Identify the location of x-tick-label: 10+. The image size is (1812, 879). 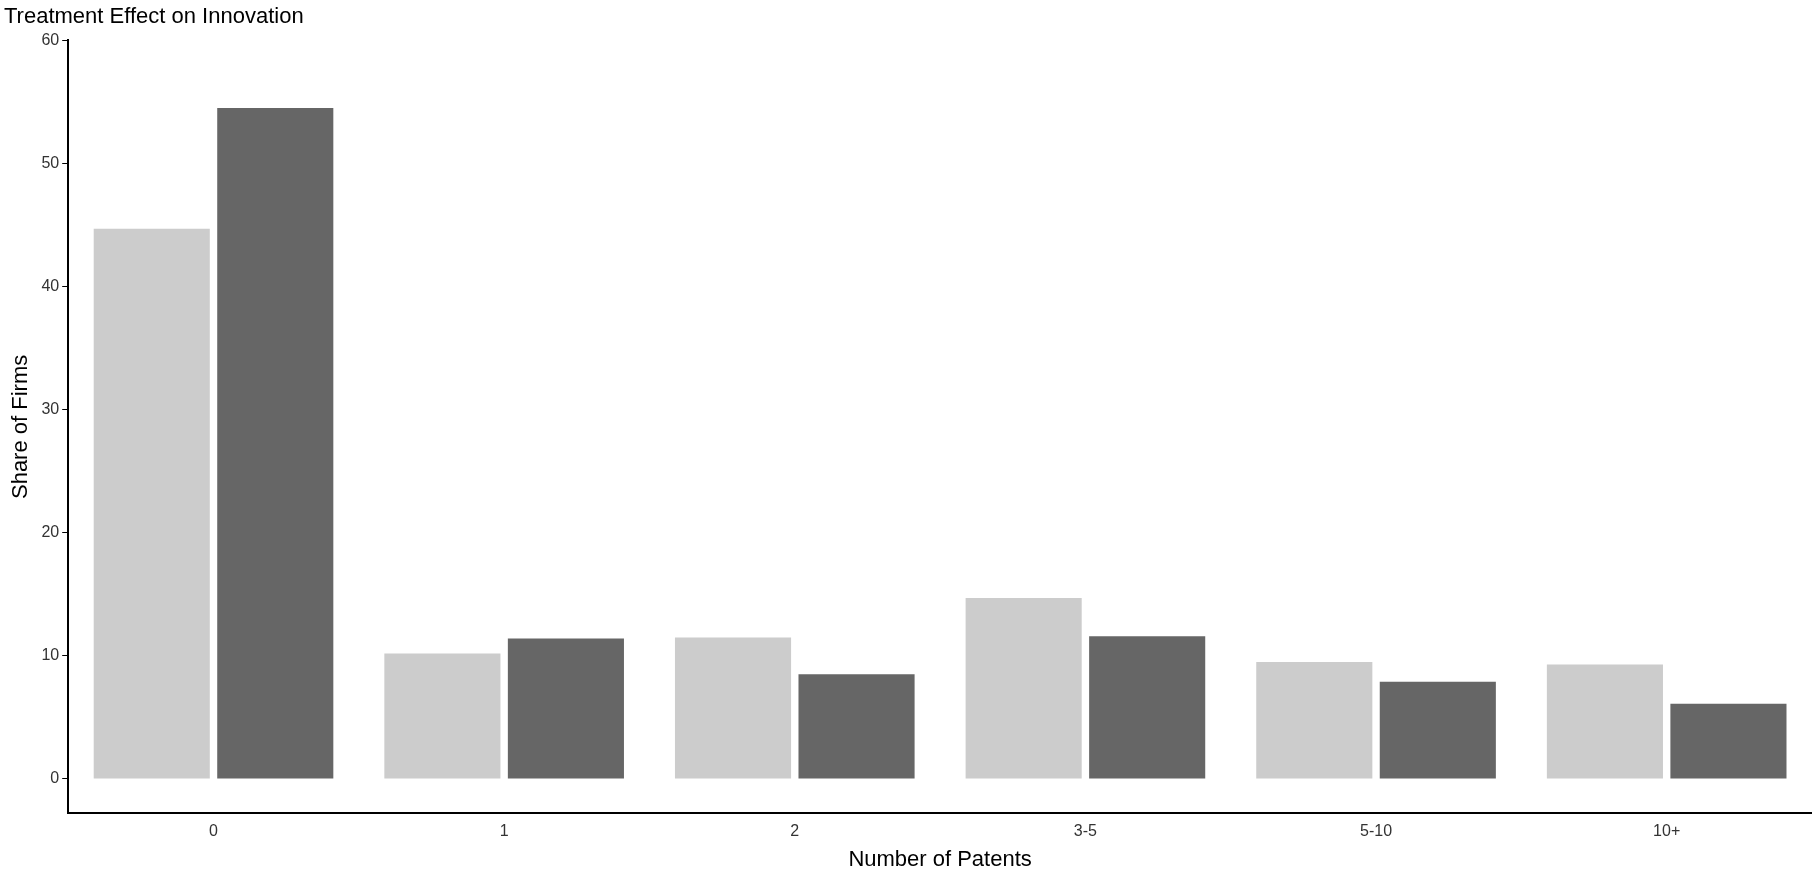
(1667, 831).